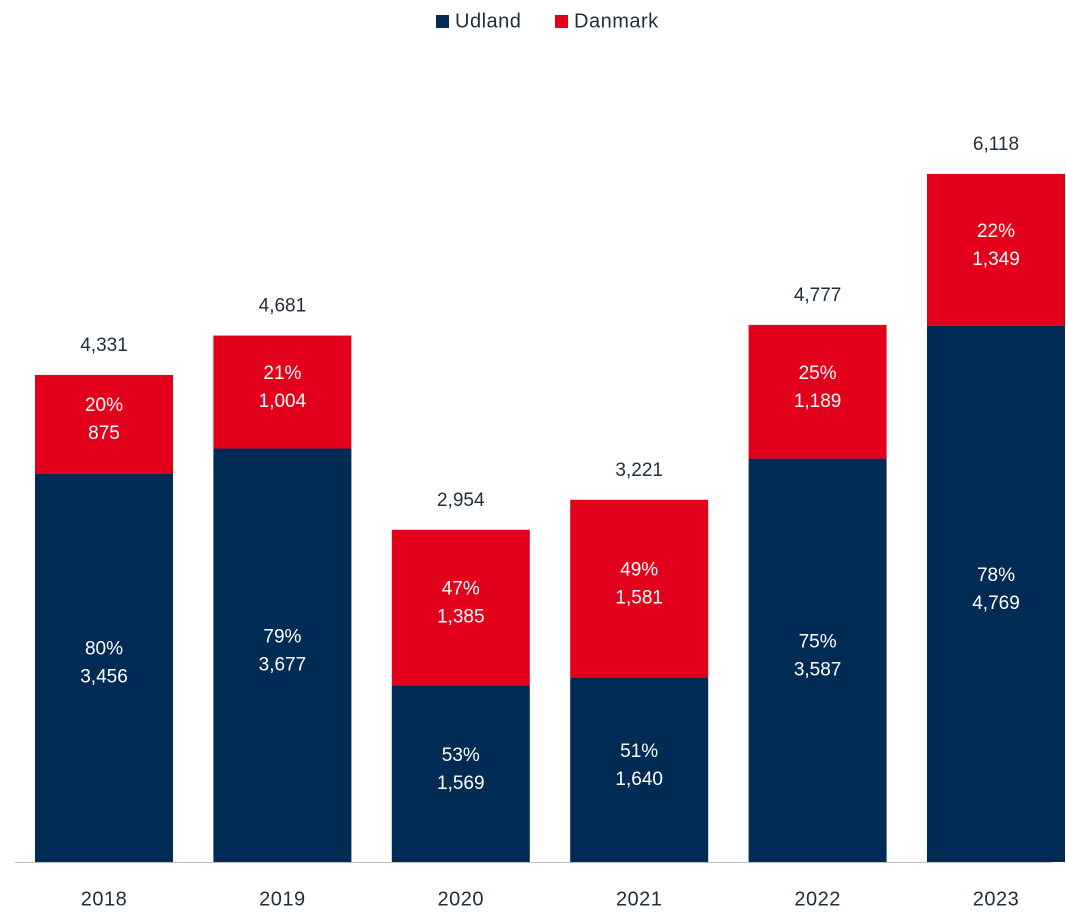  What do you see at coordinates (996, 603) in the screenshot?
I see `value-label: 4,769` at bounding box center [996, 603].